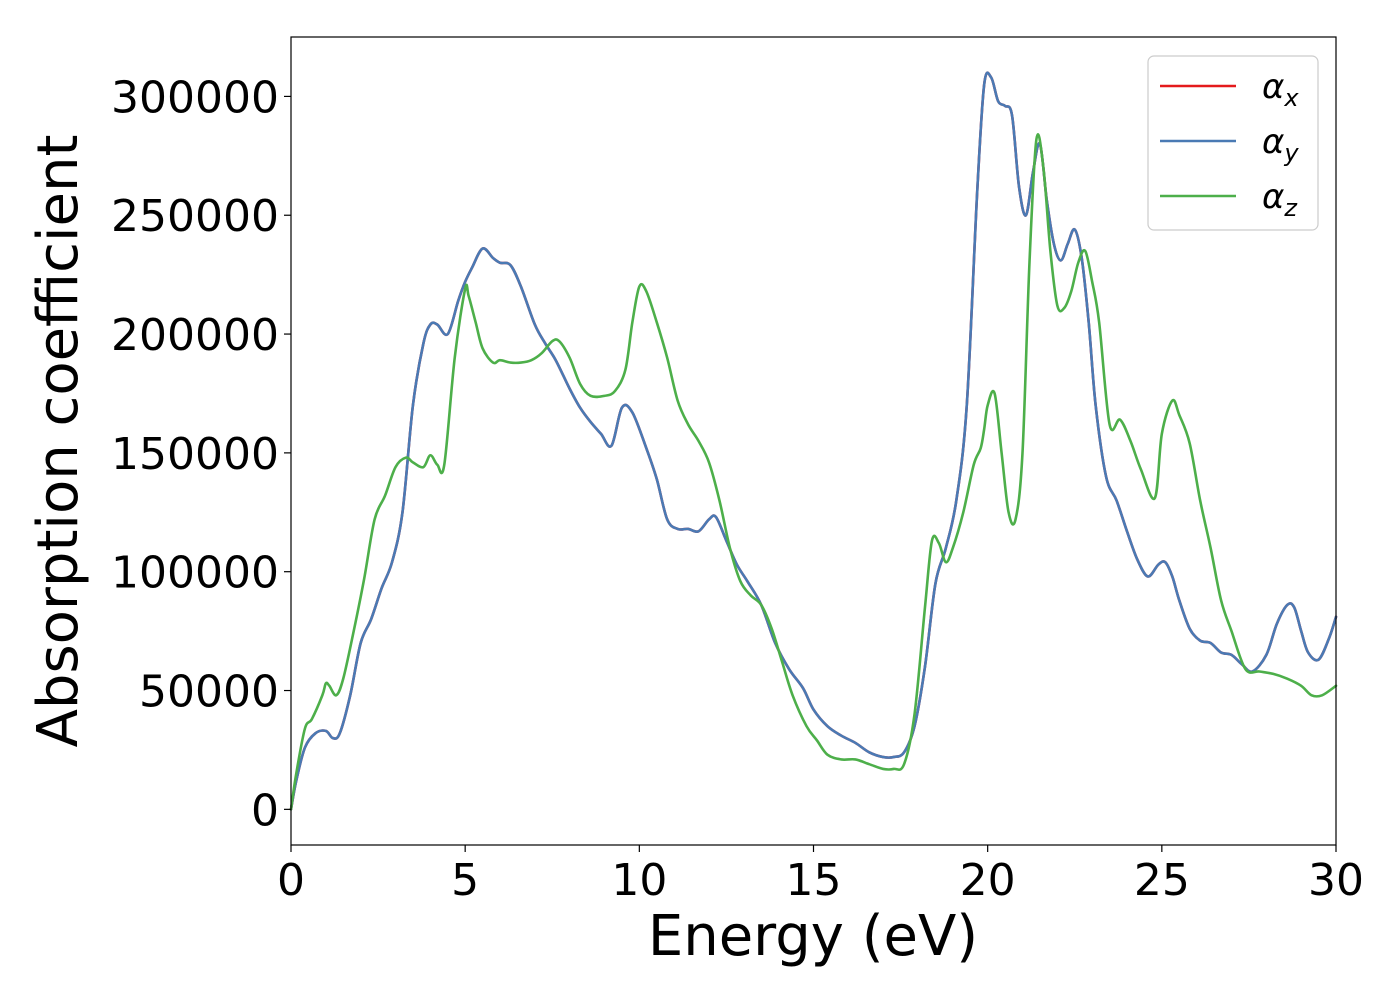 The image size is (1400, 1000). Describe the element at coordinates (1229, 144) in the screenshot. I see `legend-items: αx αy αz` at that location.